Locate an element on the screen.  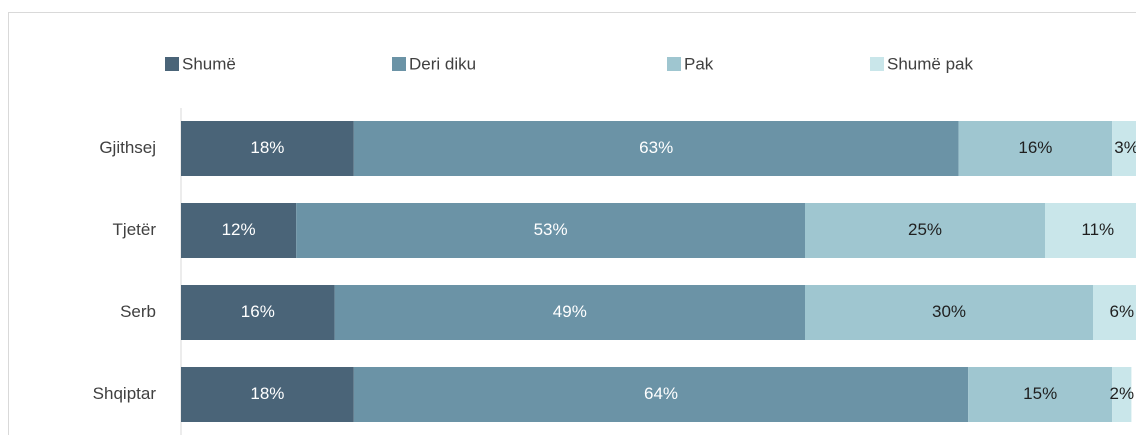
value-label: 63% is located at coordinates (656, 147).